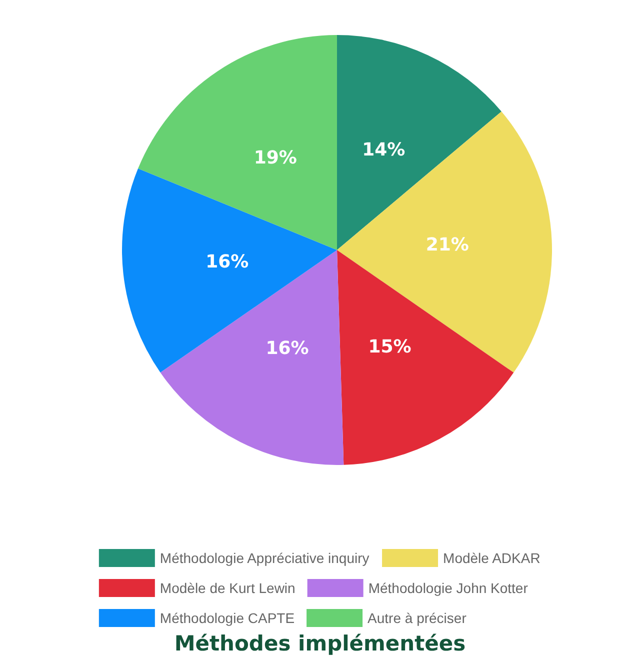 This screenshot has width=640, height=669. Describe the element at coordinates (448, 588) in the screenshot. I see `legend-label: Méthodologie John Kotter` at that location.